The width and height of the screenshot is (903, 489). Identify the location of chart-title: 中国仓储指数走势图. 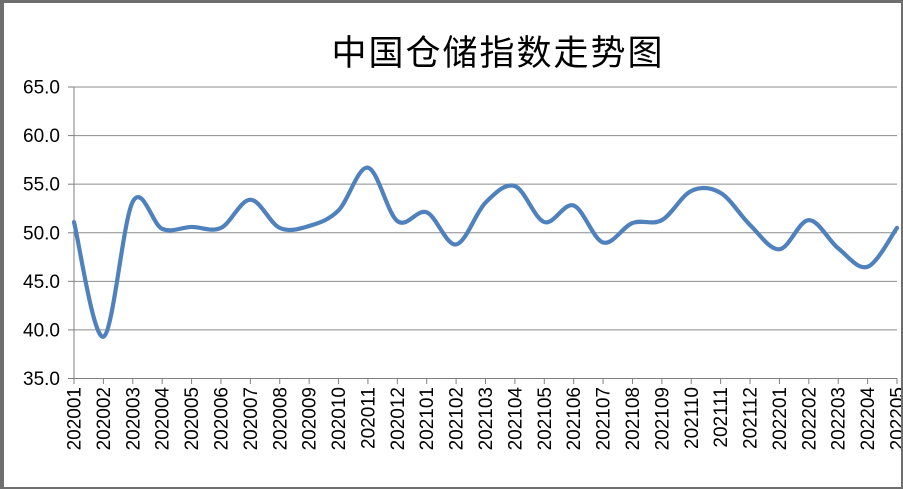
(498, 53).